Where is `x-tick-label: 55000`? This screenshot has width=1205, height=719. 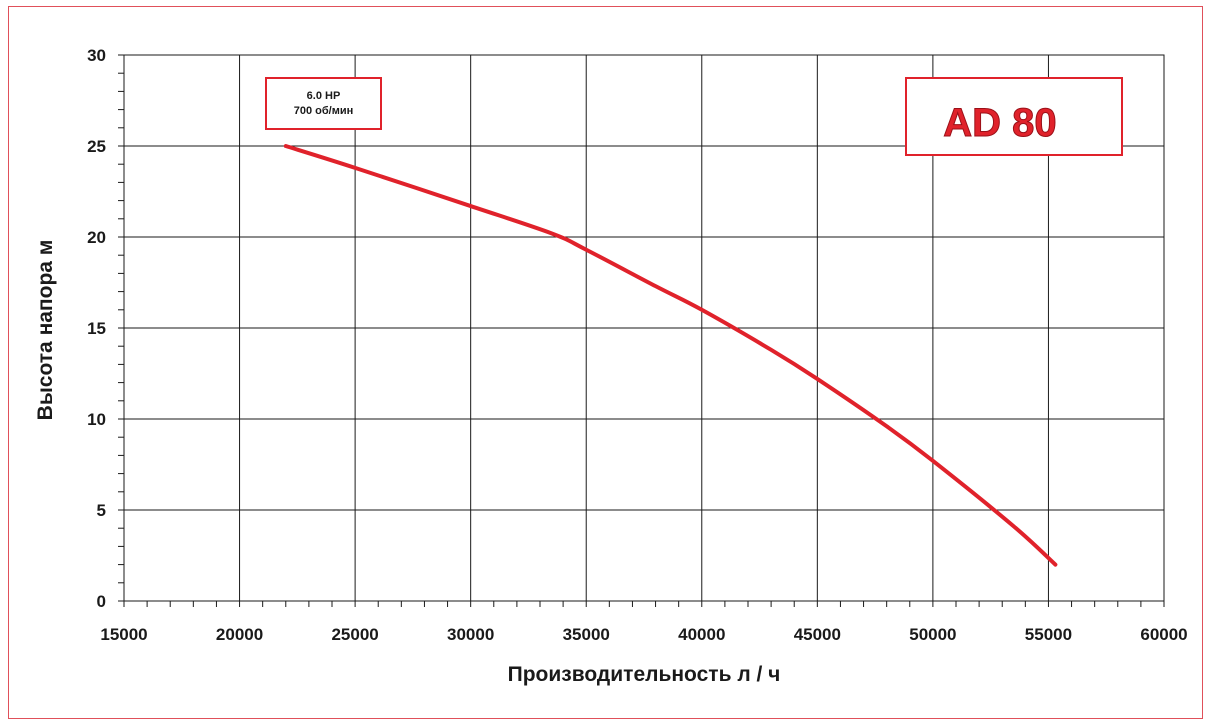
x-tick-label: 55000 is located at coordinates (1048, 634).